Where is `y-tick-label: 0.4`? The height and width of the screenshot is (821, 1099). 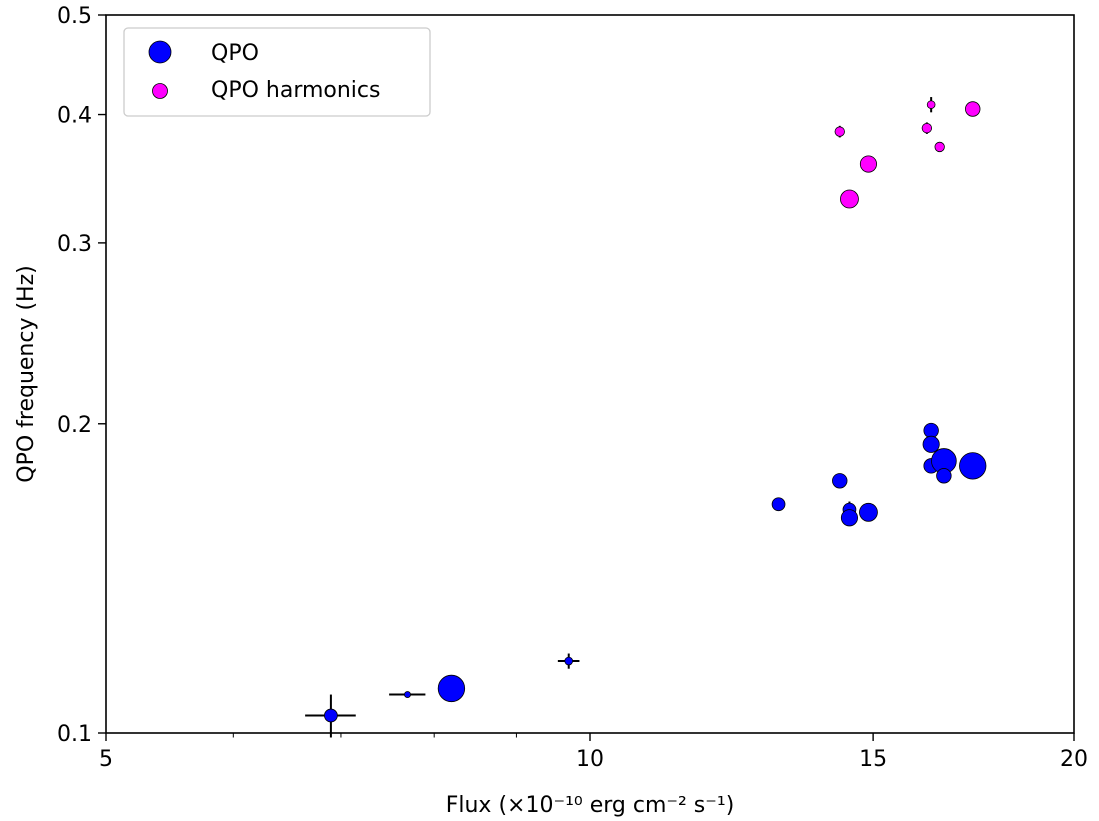
y-tick-label: 0.4 is located at coordinates (74, 116).